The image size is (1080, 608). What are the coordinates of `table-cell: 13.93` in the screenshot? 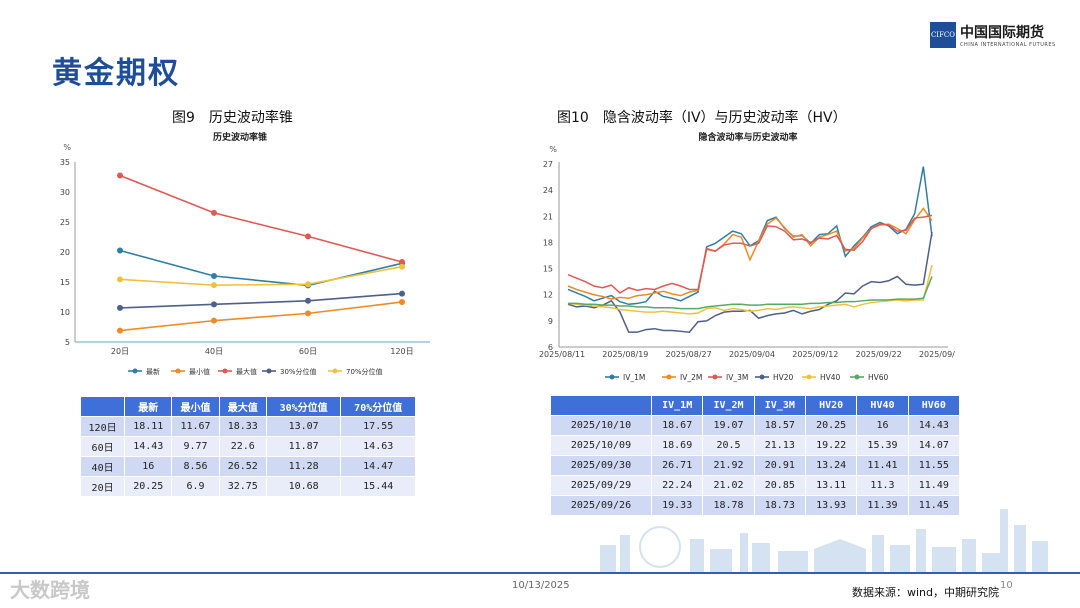 It's located at (831, 505).